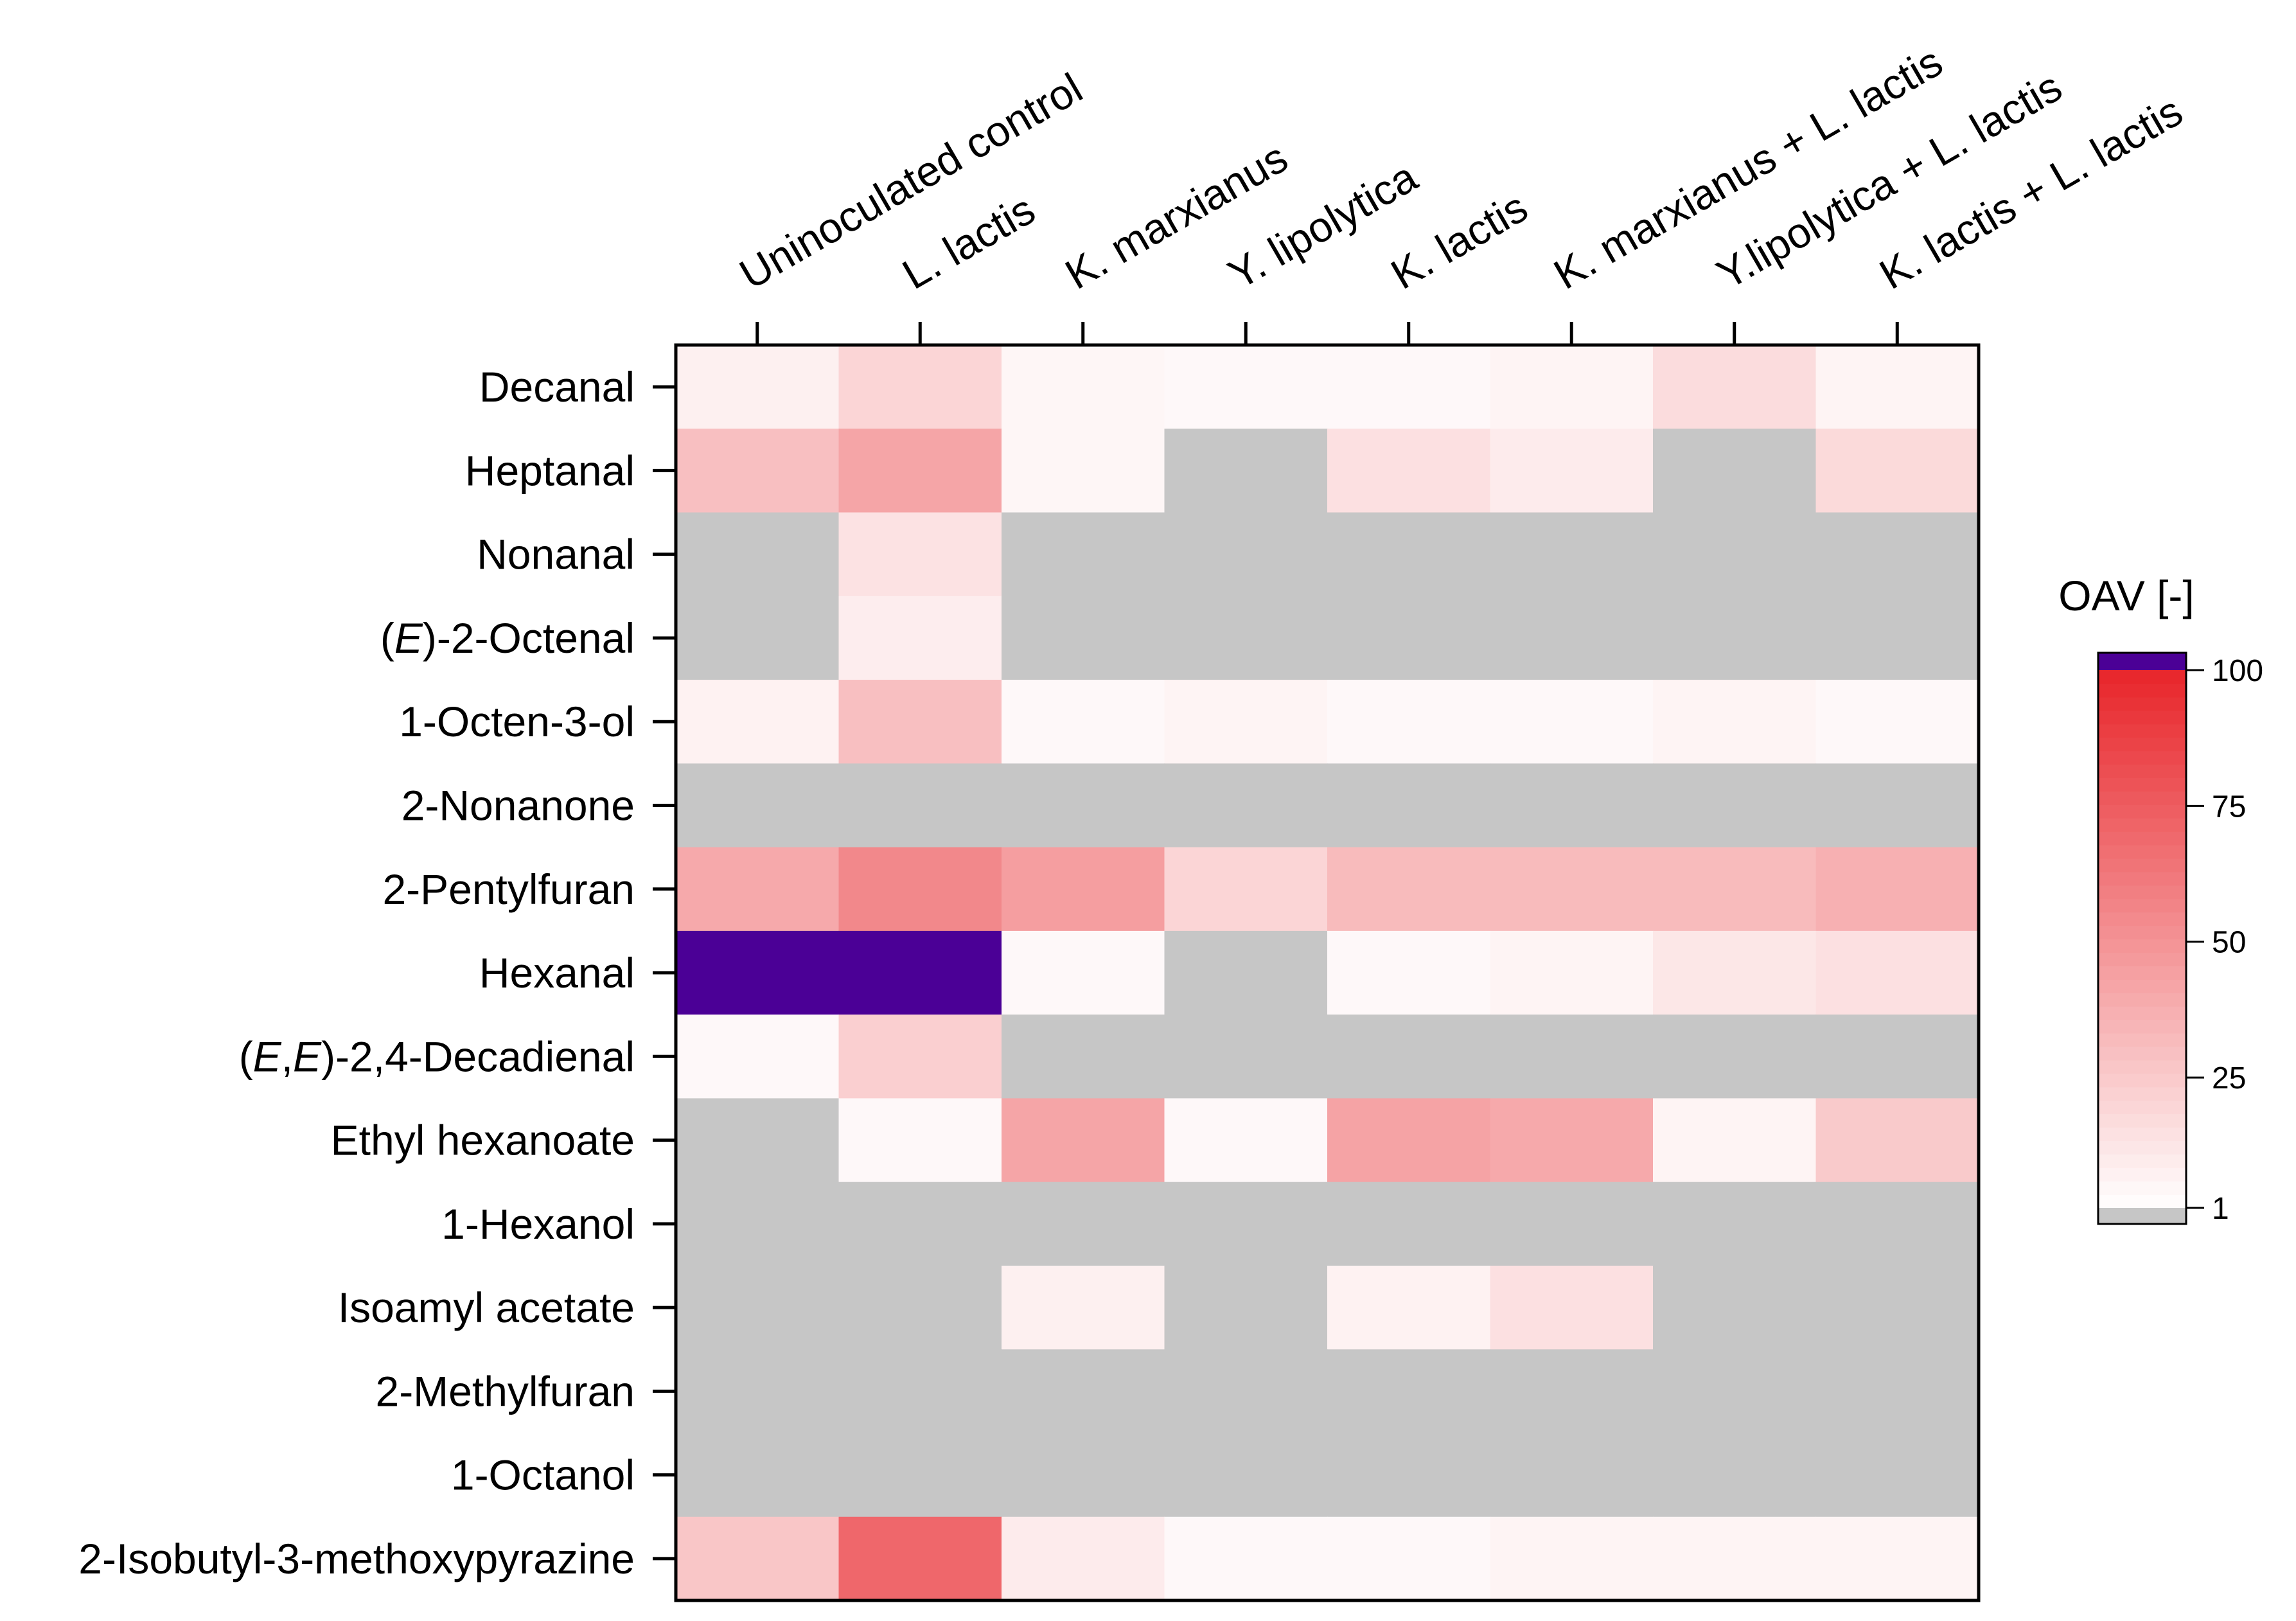 The height and width of the screenshot is (1621, 2296). I want to click on row-label-part: 1-Octanol, so click(543, 1475).